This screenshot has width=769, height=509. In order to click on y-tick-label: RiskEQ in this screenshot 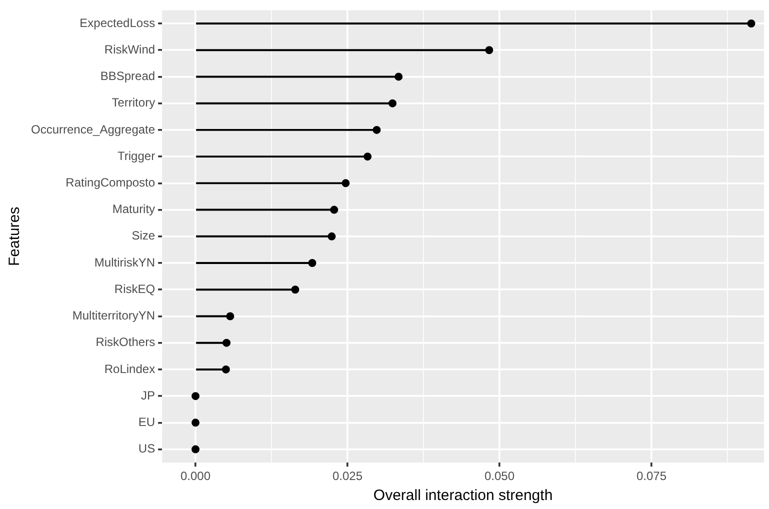, I will do `click(135, 289)`.